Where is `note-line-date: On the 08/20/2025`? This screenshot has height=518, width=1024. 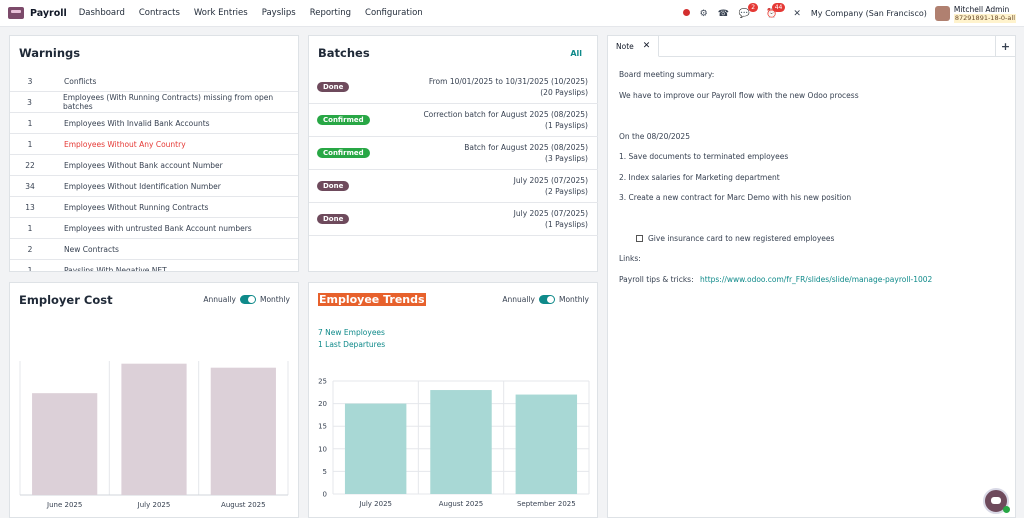 note-line-date: On the 08/20/2025 is located at coordinates (654, 136).